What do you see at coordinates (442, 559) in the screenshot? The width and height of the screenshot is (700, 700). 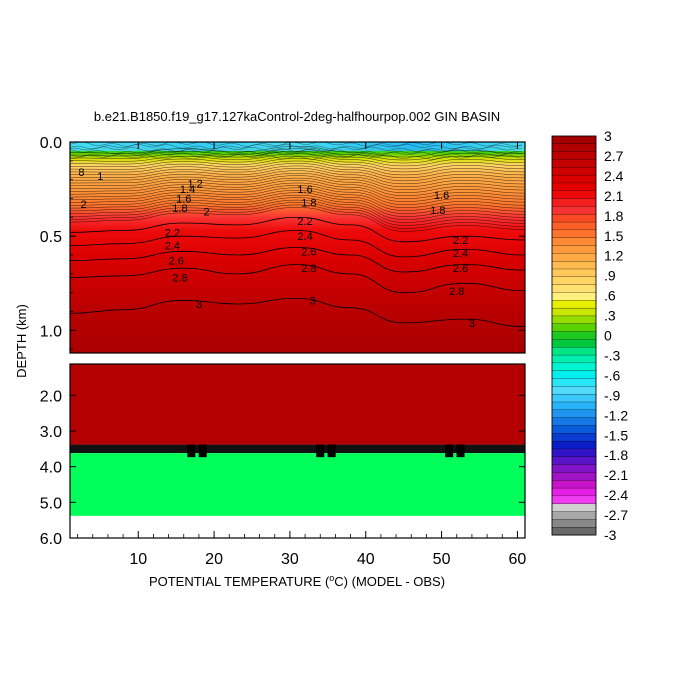 I see `x-tick-label: 50` at bounding box center [442, 559].